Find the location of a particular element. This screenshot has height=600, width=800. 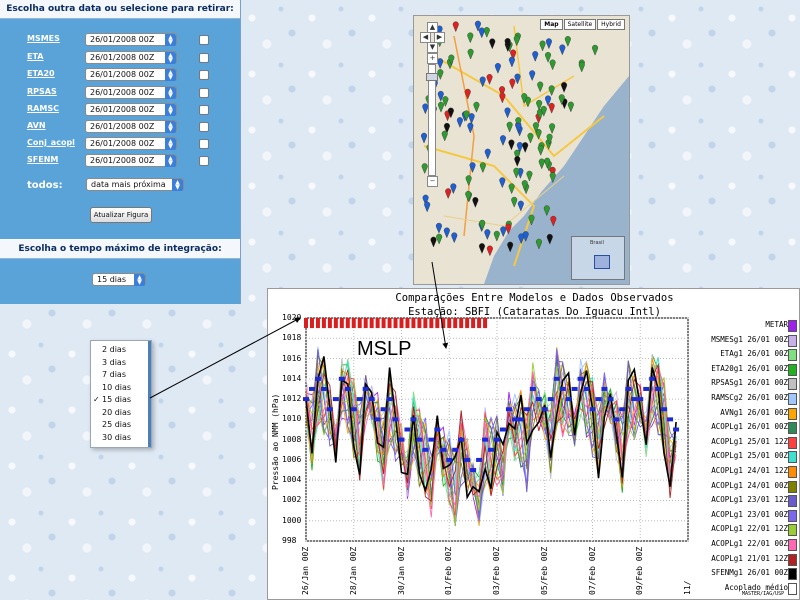

pan-left-icon: ◀ is located at coordinates (425, 37).